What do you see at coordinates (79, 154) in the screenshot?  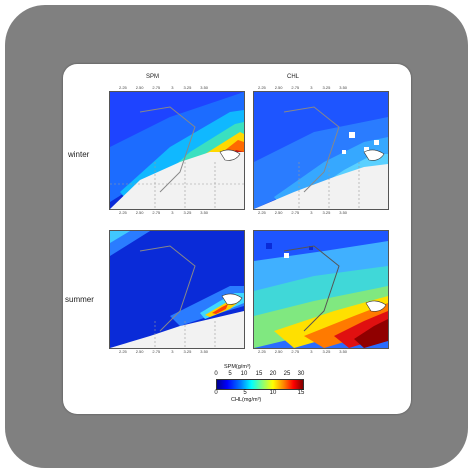 I see `row-label-winter: winter` at bounding box center [79, 154].